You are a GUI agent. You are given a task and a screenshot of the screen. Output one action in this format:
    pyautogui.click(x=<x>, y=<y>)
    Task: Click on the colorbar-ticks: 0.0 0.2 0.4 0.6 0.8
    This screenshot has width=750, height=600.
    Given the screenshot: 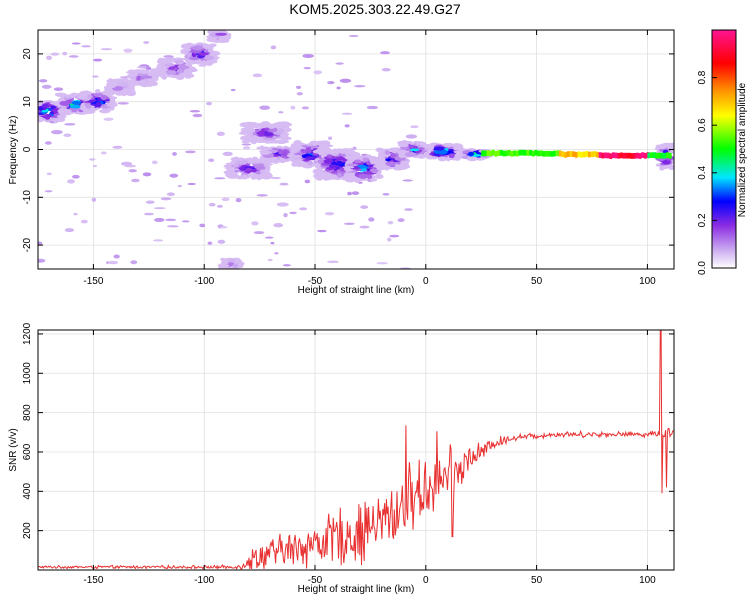 What is the action you would take?
    pyautogui.click(x=707, y=172)
    